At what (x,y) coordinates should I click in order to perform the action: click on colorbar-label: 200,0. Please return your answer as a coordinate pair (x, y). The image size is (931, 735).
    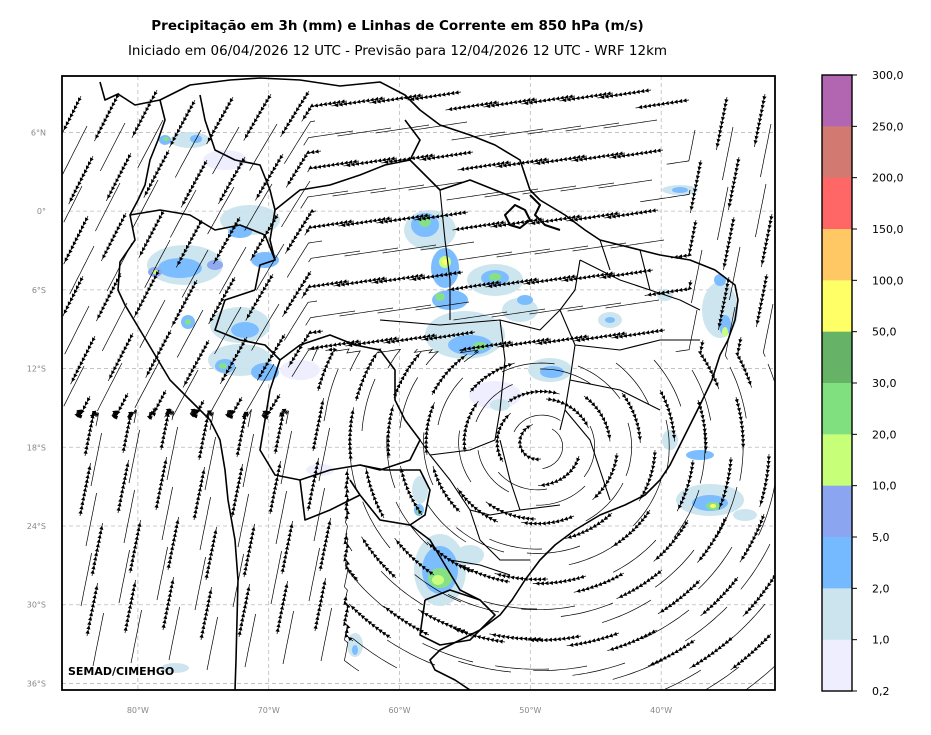
    Looking at the image, I should click on (888, 178).